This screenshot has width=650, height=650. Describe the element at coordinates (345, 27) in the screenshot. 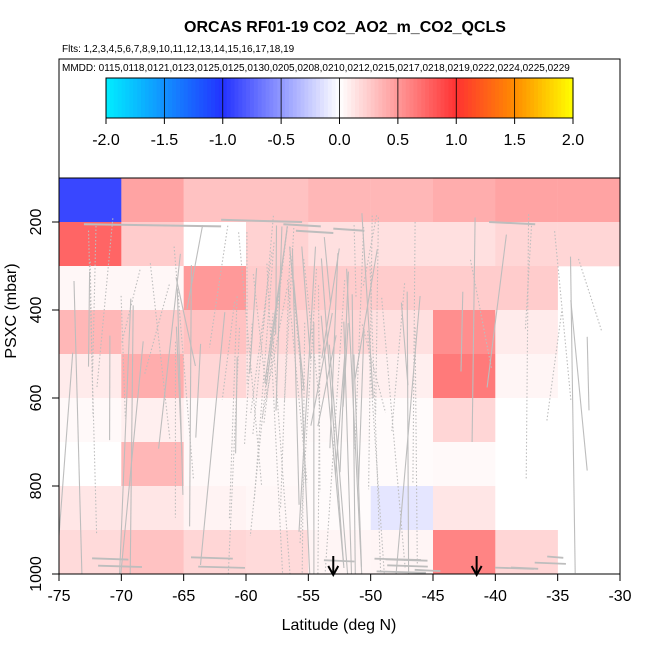

I see `chart-title: ORCAS RF01-19 CO2_AO2_m_CO2_QCLS` at that location.